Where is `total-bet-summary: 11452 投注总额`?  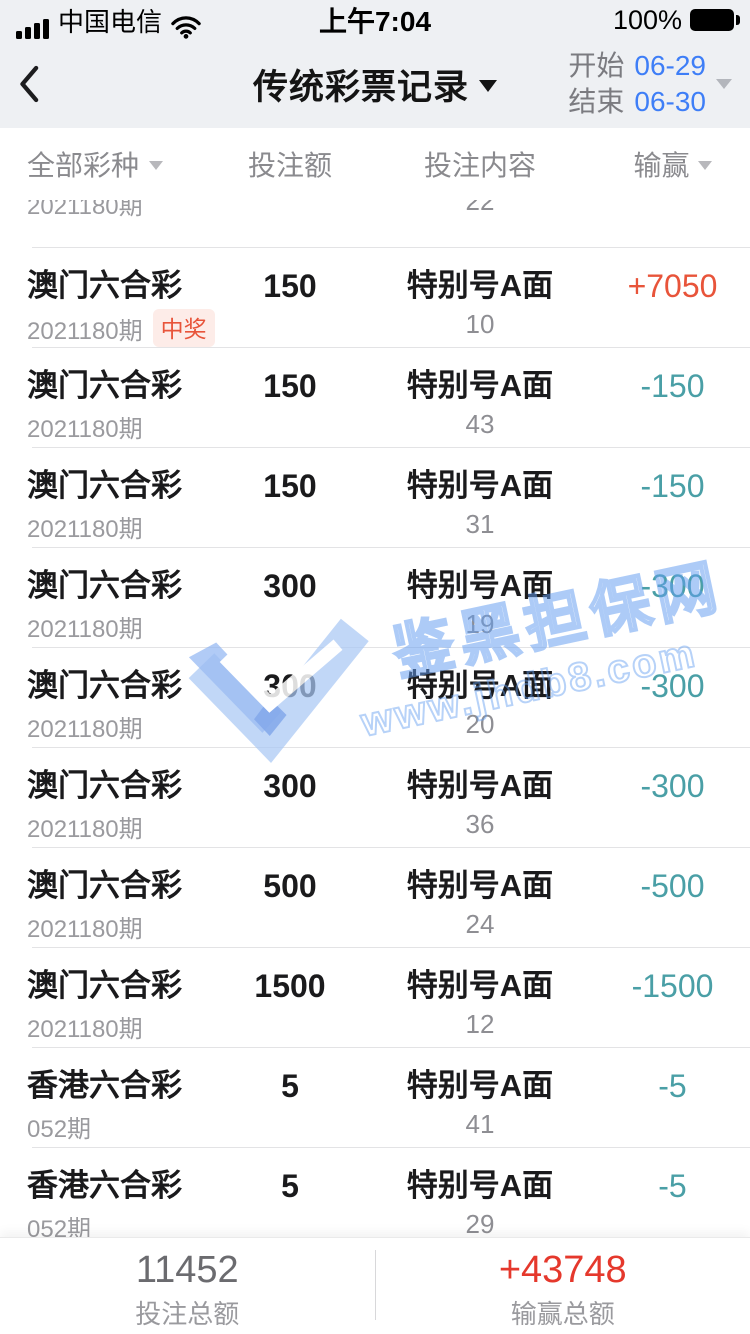 total-bet-summary: 11452 投注总额 is located at coordinates (187, 1286).